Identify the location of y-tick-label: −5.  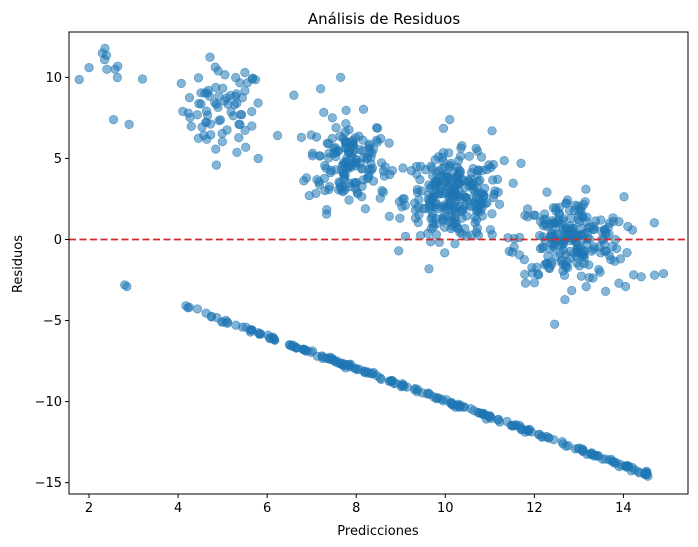
(52, 321).